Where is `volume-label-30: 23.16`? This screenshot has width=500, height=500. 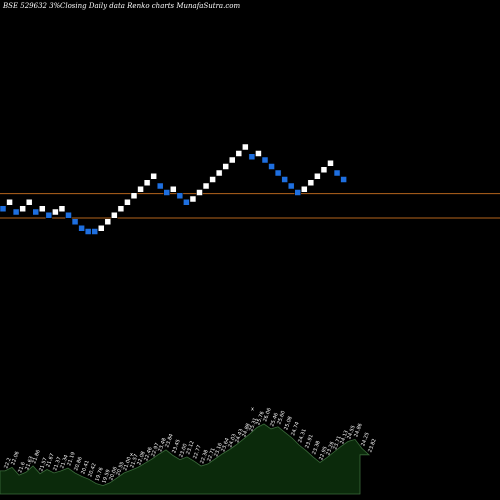
volume-label-30: 23.16 is located at coordinates (218, 450).